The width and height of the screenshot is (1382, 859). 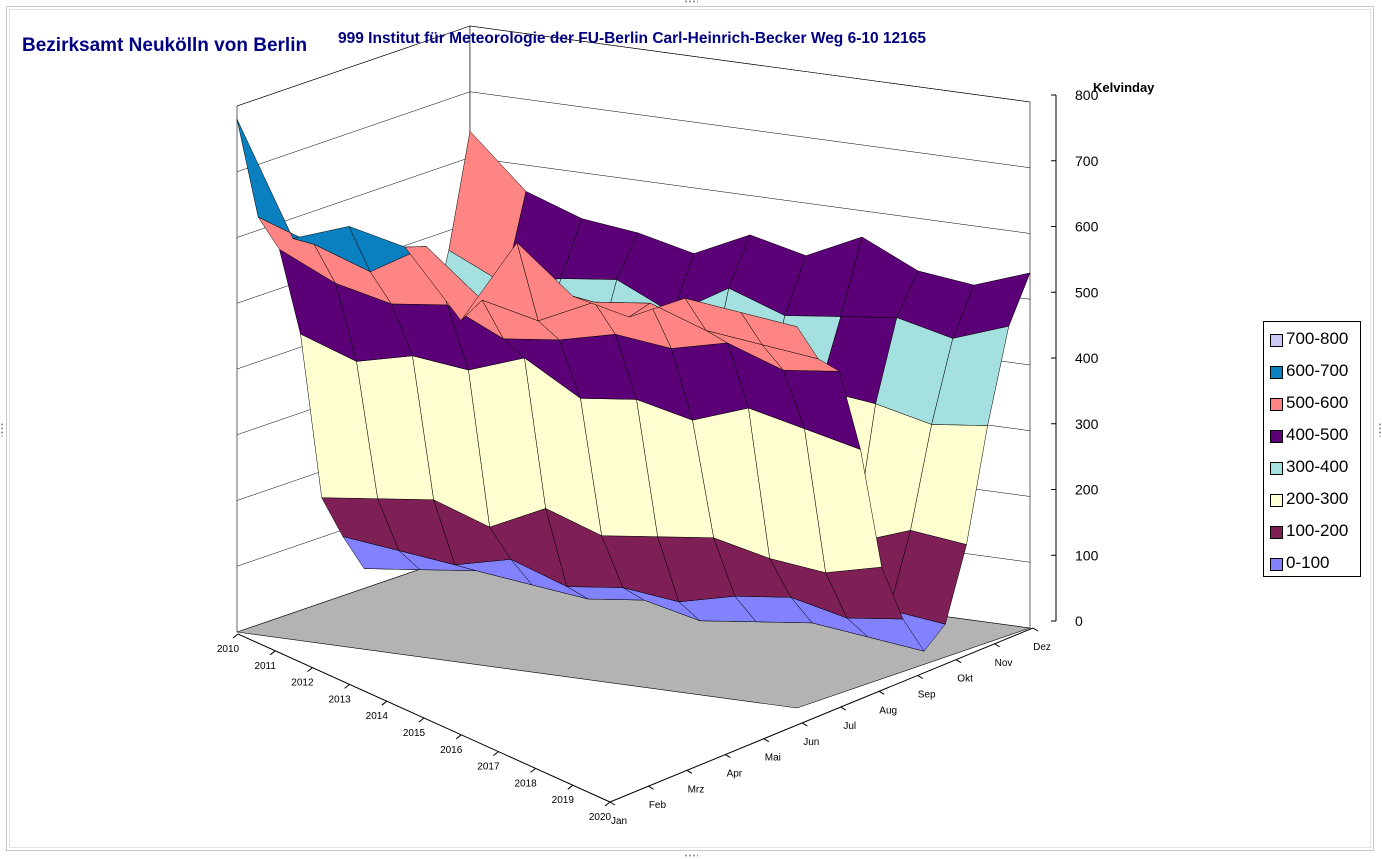 I want to click on z-tick-label: 100, so click(x=1087, y=555).